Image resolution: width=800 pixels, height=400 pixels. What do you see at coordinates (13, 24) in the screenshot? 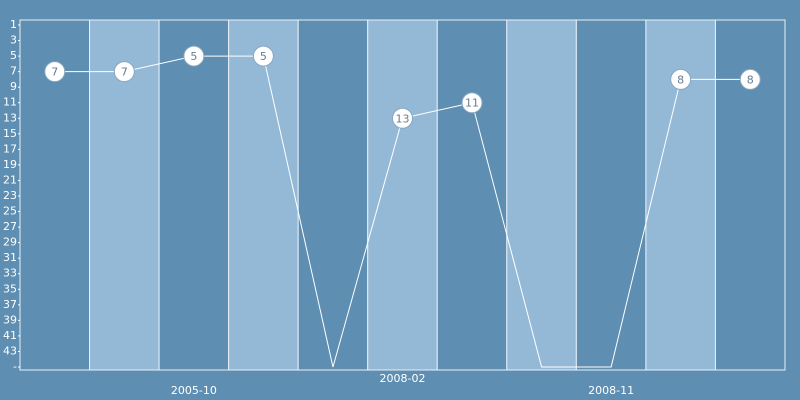
I see `y-tick-label: 1` at bounding box center [13, 24].